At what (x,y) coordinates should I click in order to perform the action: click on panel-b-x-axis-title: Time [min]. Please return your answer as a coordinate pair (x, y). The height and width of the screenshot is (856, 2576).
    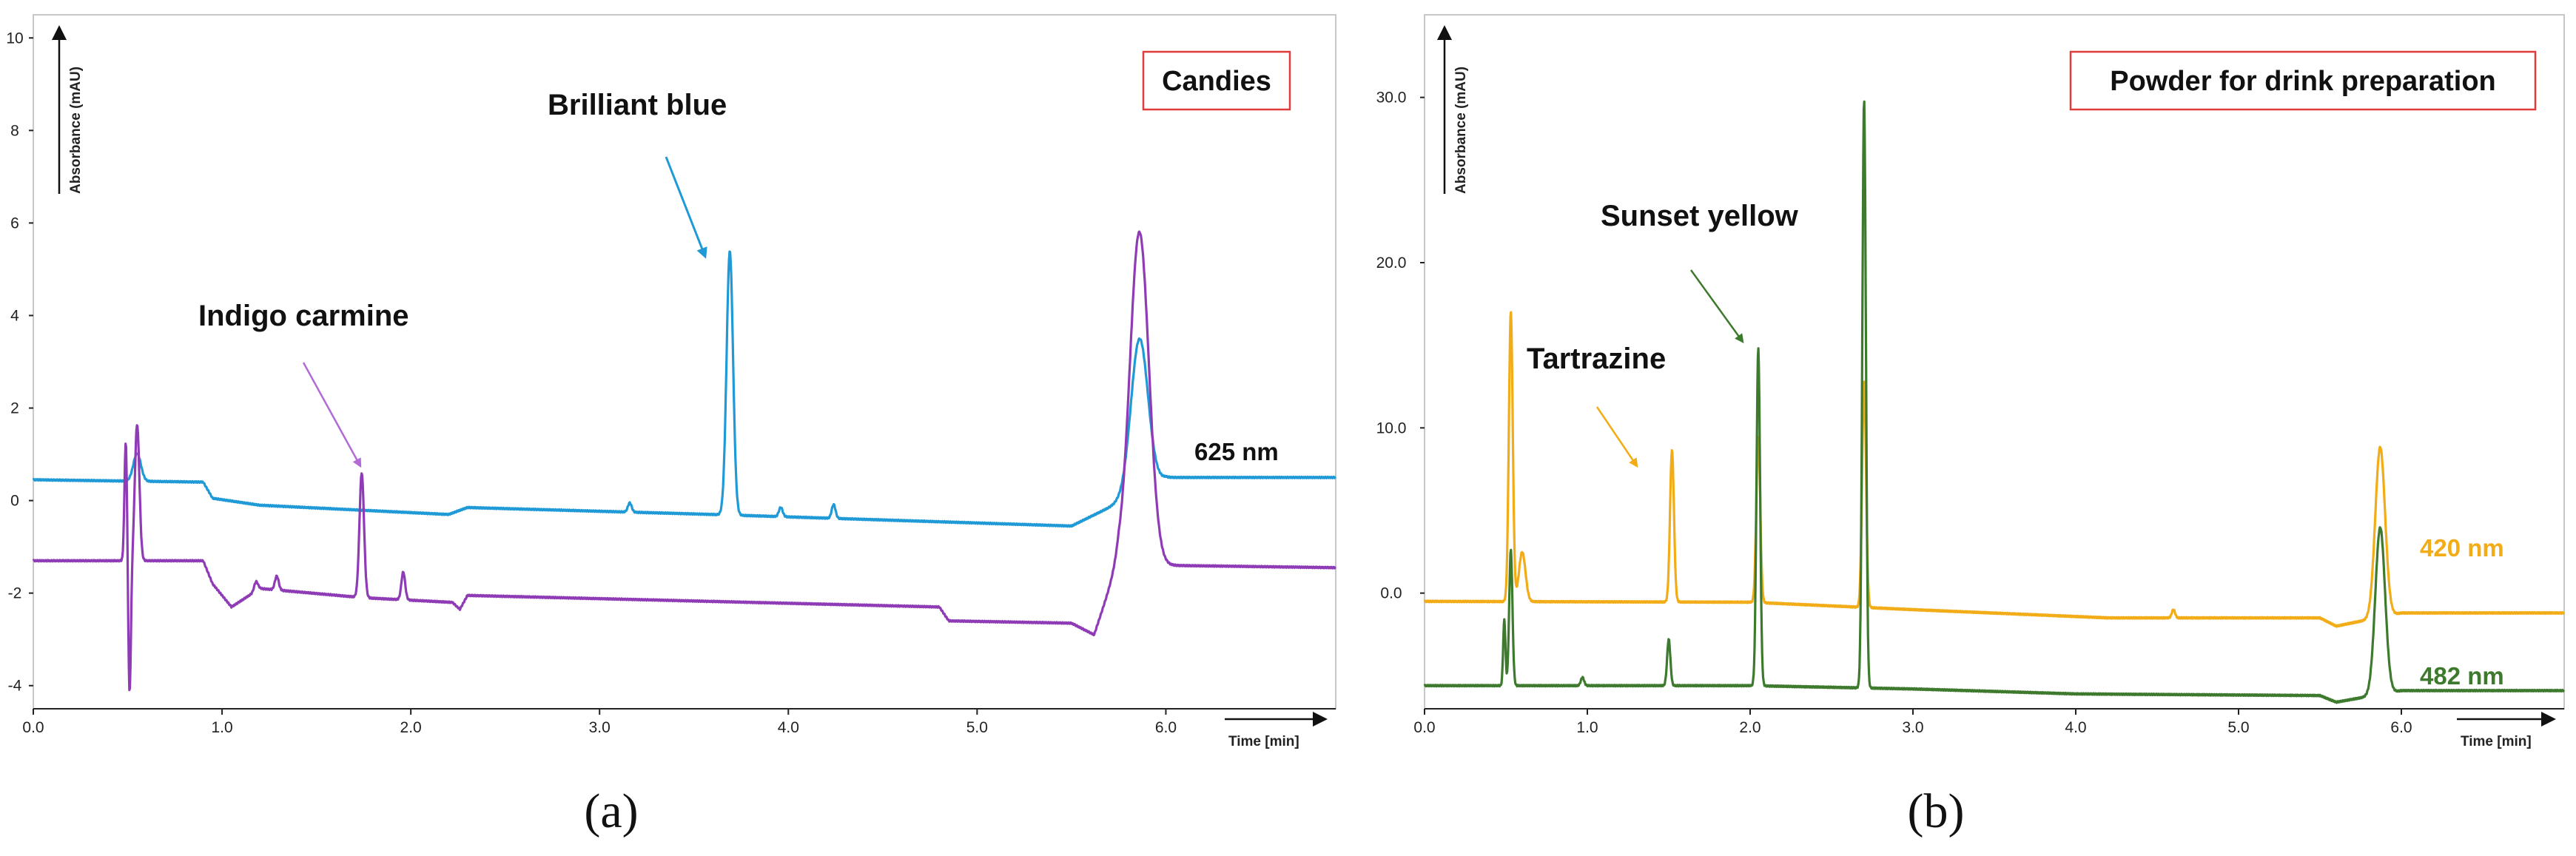
    Looking at the image, I should click on (2496, 741).